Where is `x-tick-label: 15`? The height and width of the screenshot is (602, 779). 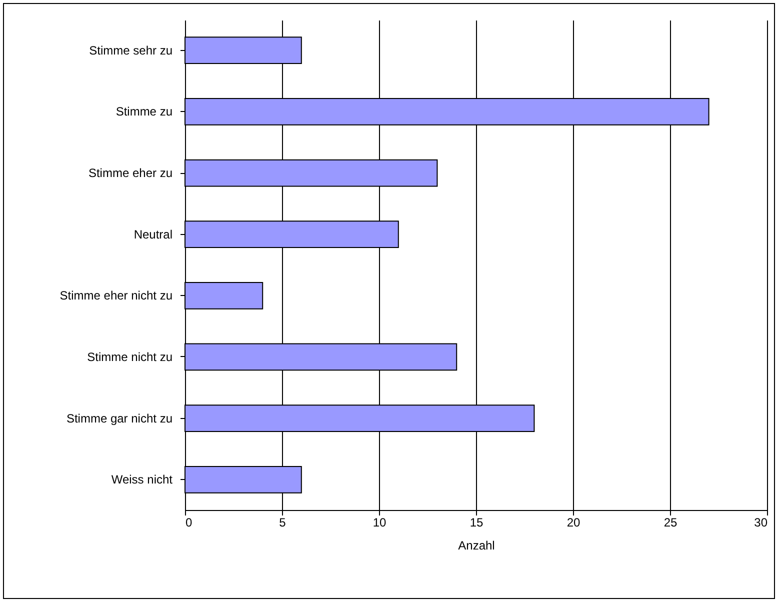
x-tick-label: 15 is located at coordinates (477, 523).